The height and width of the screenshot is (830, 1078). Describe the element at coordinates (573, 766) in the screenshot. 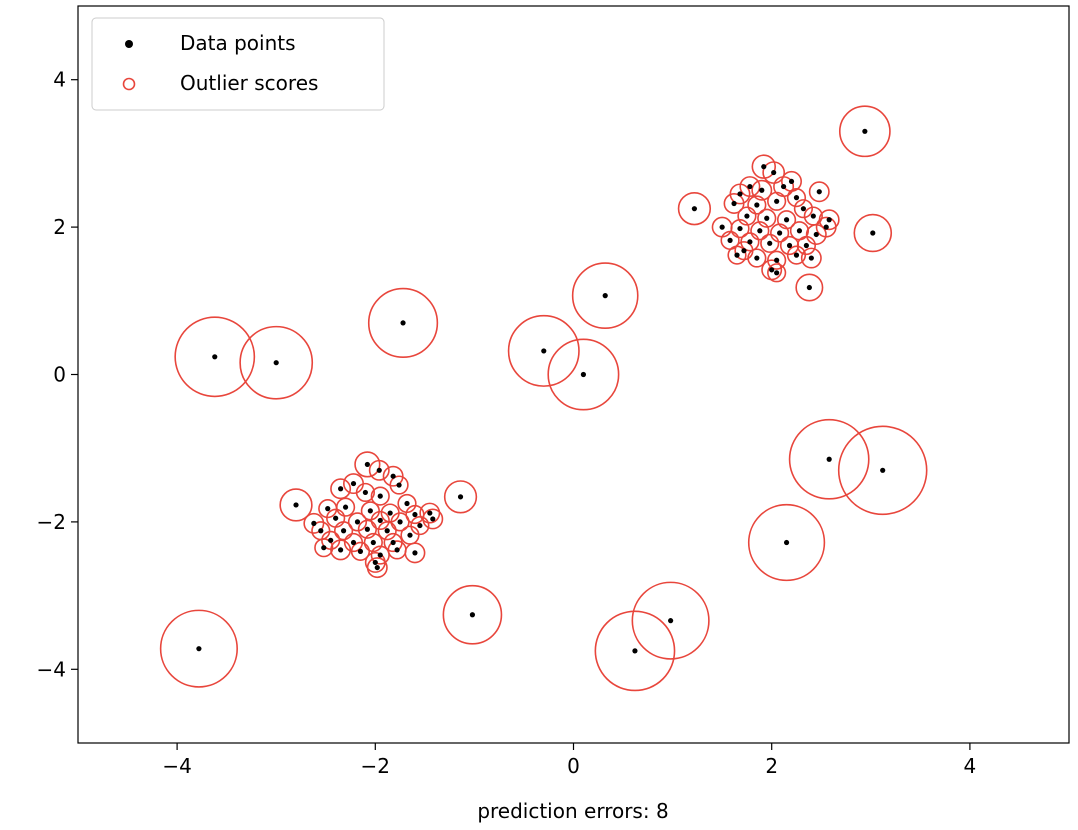

I see `x-tick-label-0: 0` at that location.